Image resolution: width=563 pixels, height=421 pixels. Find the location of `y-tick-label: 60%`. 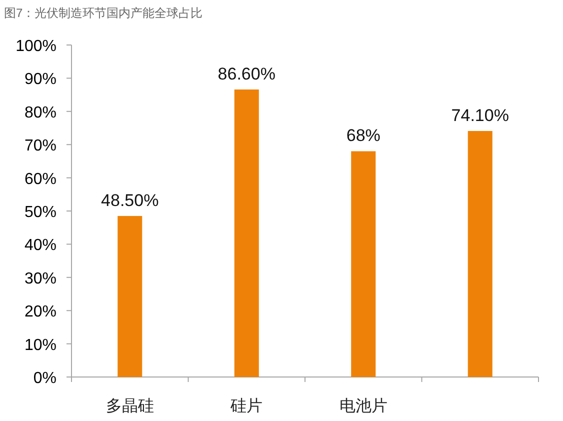

y-tick-label: 60% is located at coordinates (40, 179).